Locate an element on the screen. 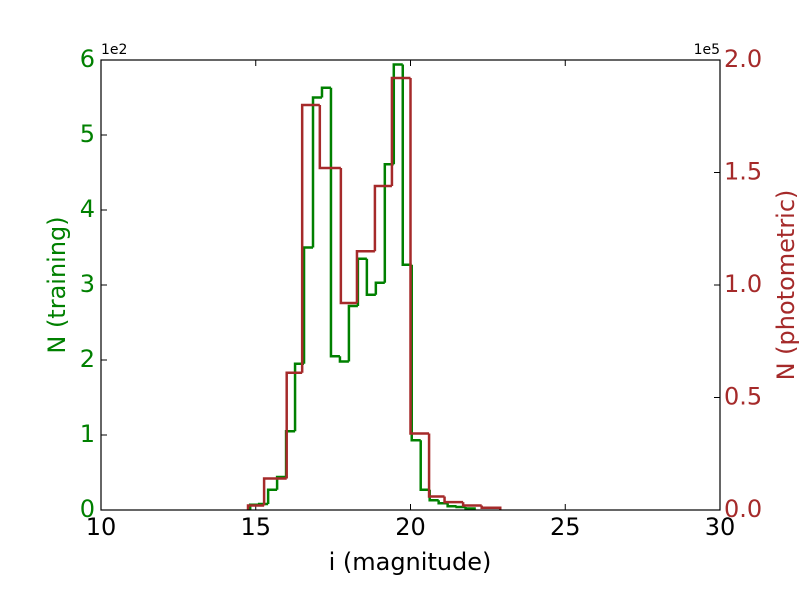 The height and width of the screenshot is (600, 800). y-tick-label: 5 is located at coordinates (87, 134).